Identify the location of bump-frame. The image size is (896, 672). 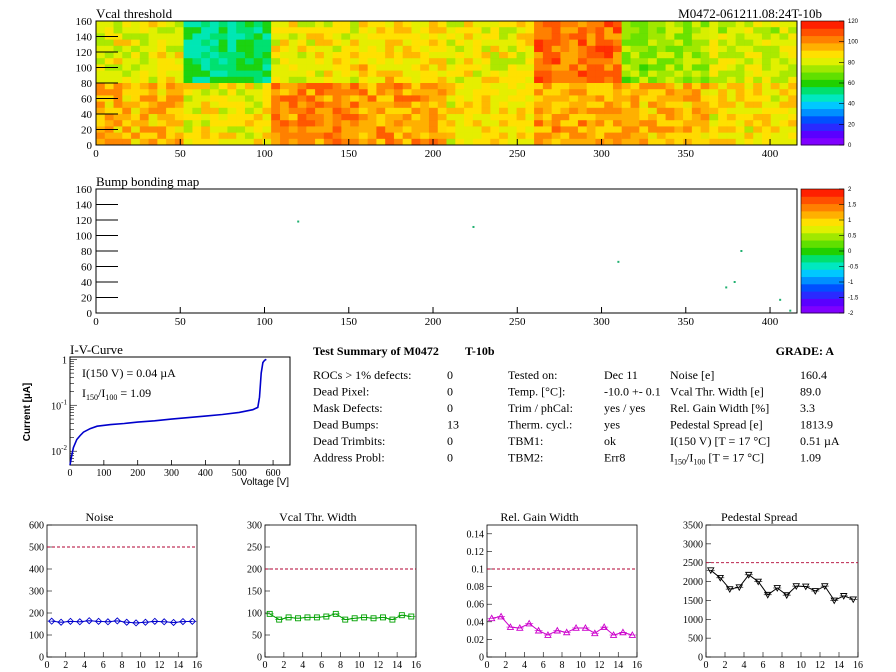
(446, 251).